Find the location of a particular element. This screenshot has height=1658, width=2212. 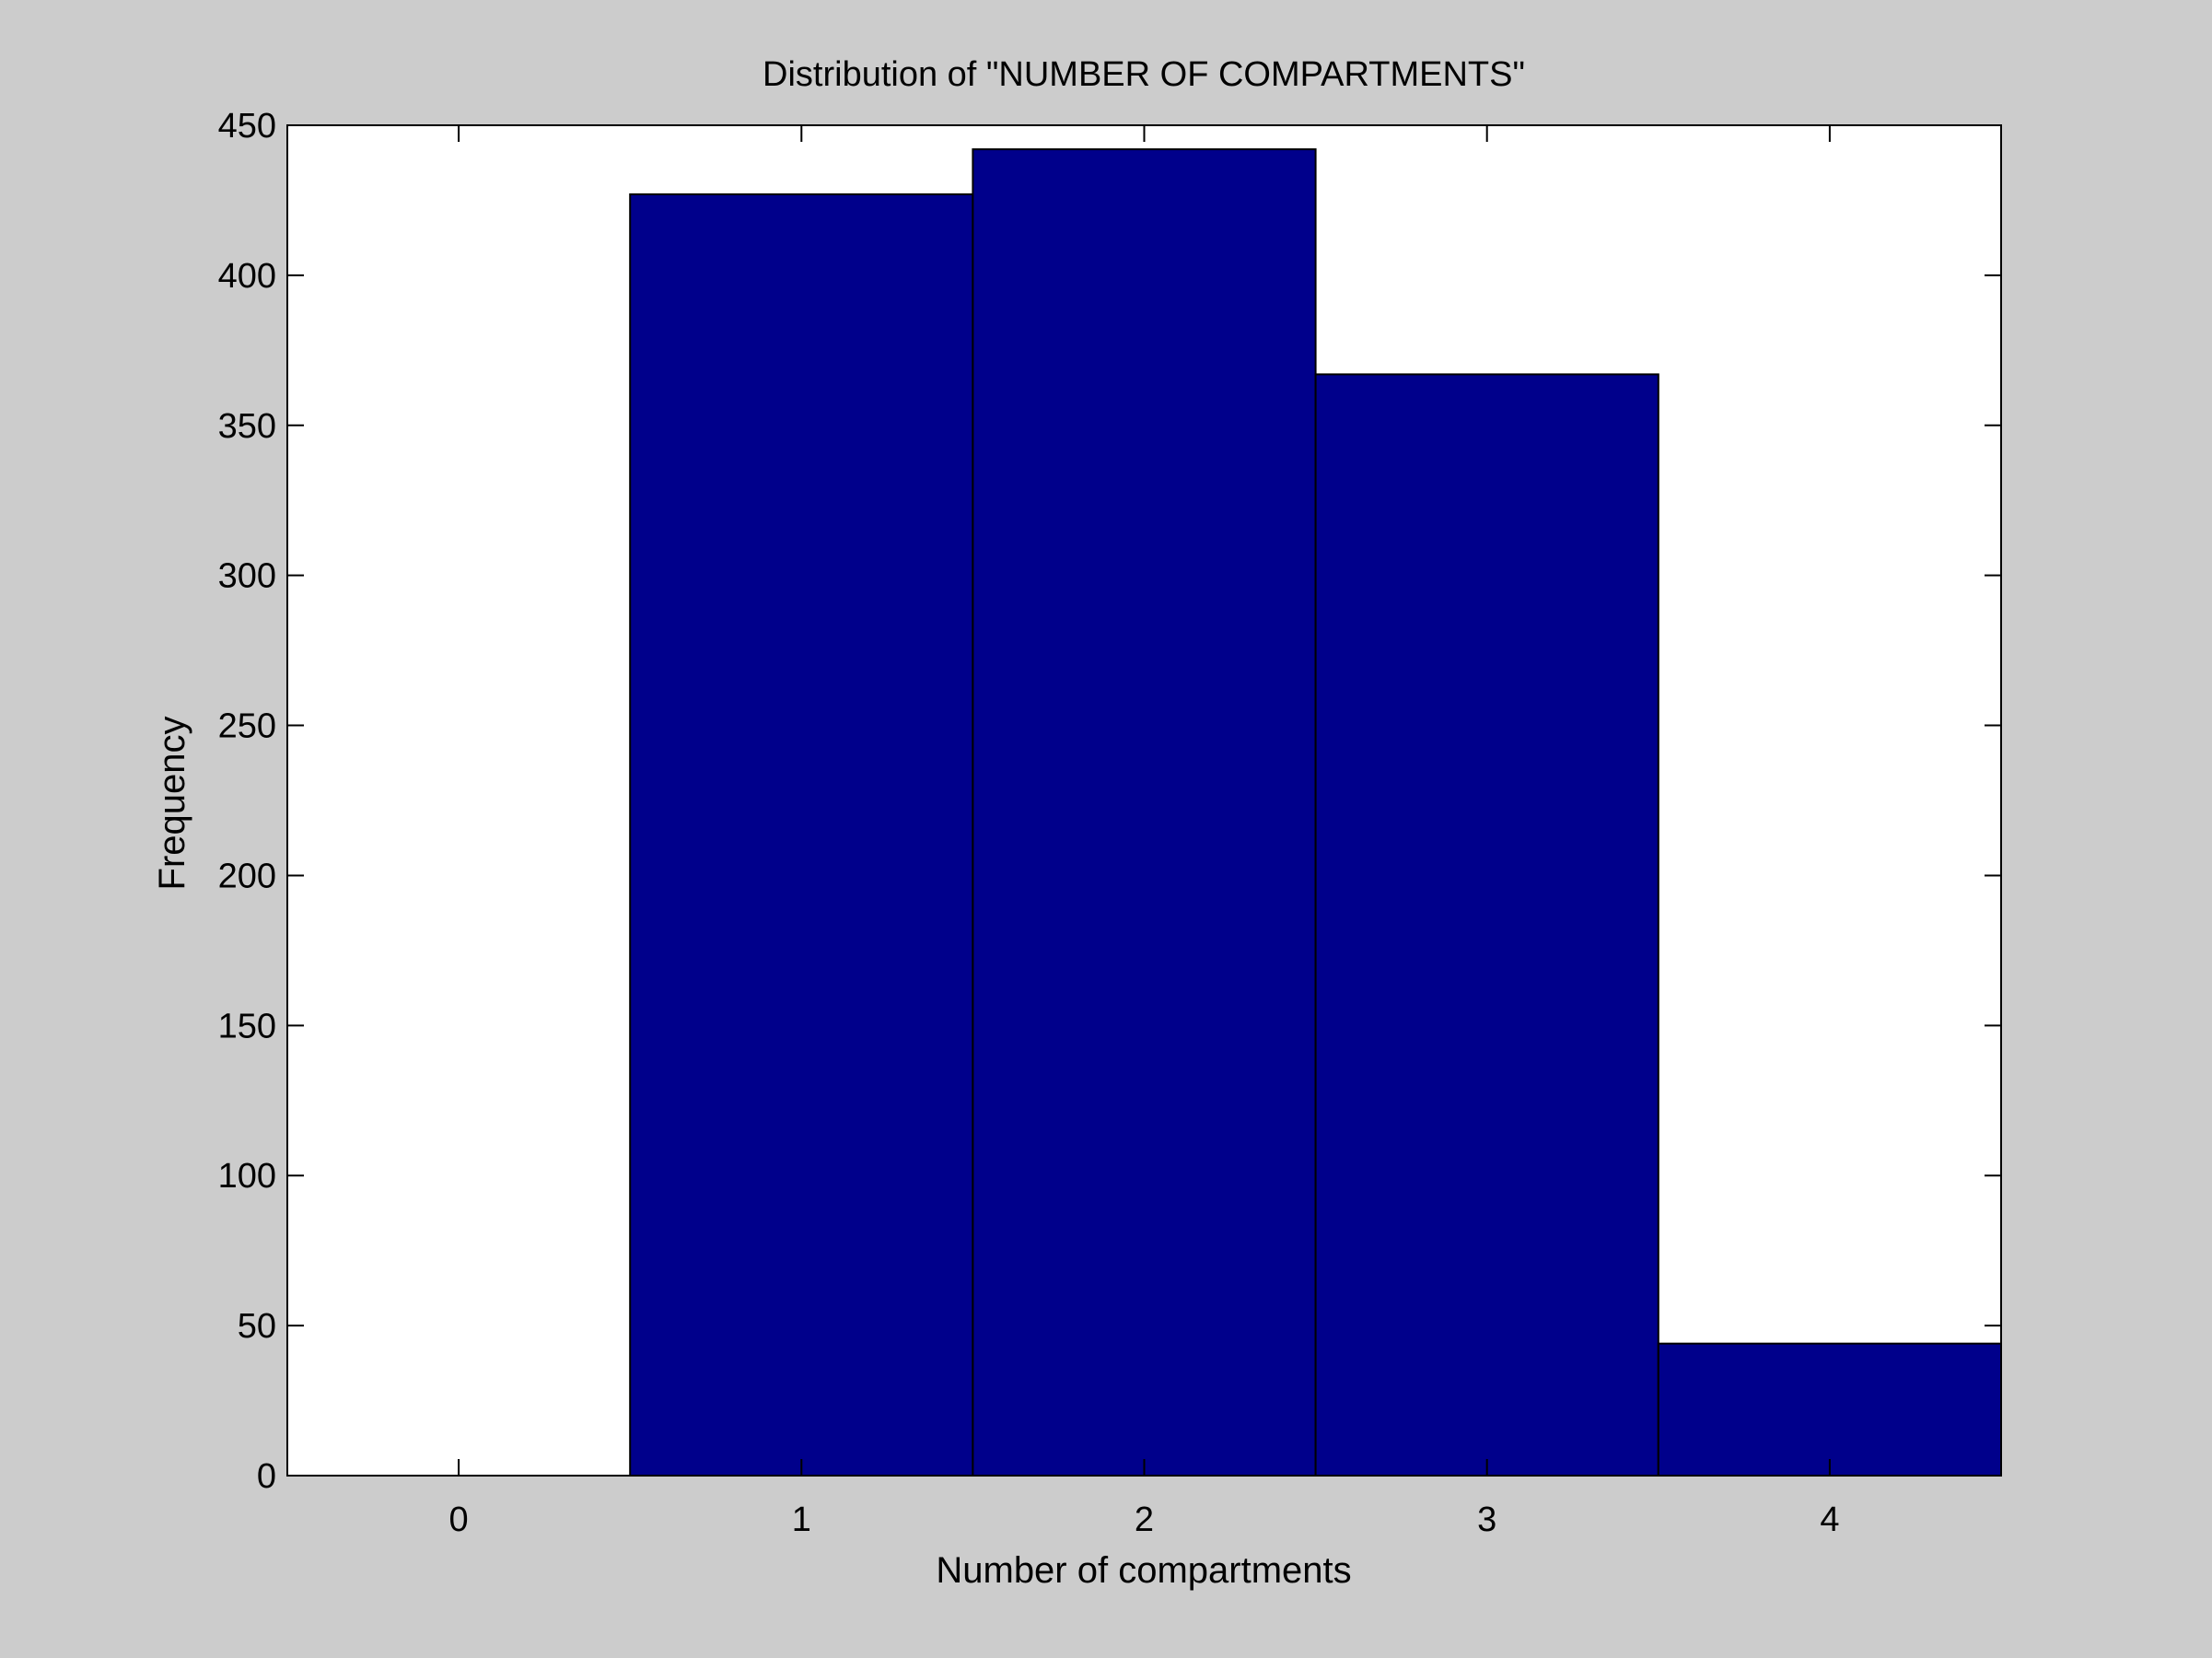

y-tick-label: 200 is located at coordinates (247, 876).